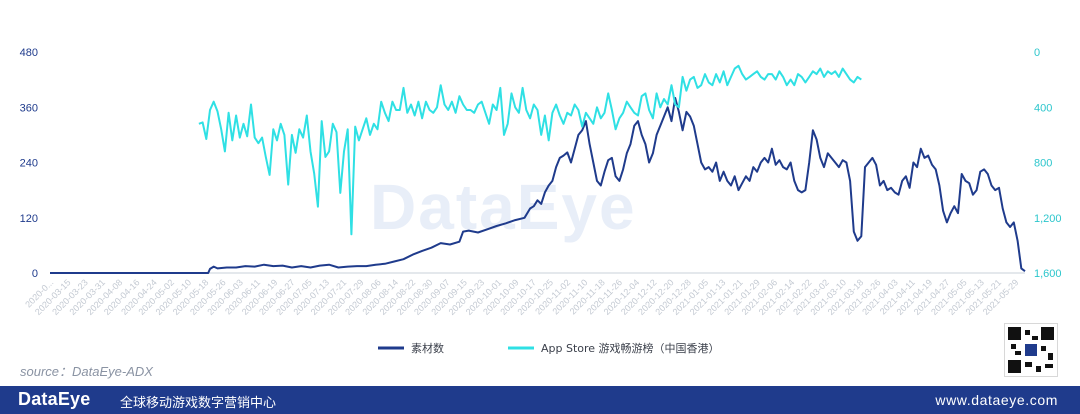 The height and width of the screenshot is (414, 1080). Describe the element at coordinates (29, 219) in the screenshot. I see `y-left-tick-label: 120` at that location.